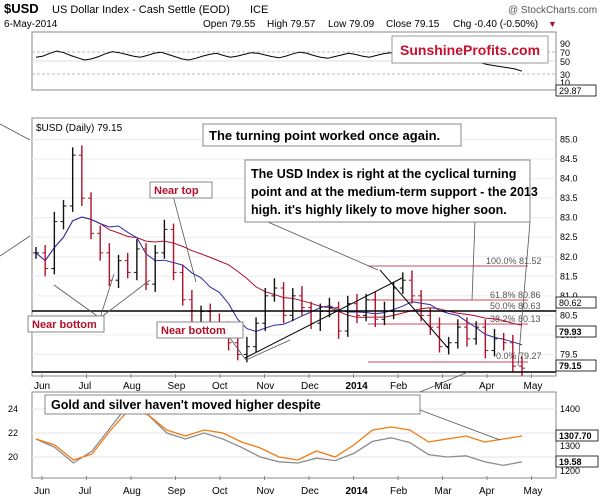 The height and width of the screenshot is (500, 600). What do you see at coordinates (570, 409) in the screenshot?
I see `gs-right-1400: 1400` at bounding box center [570, 409].